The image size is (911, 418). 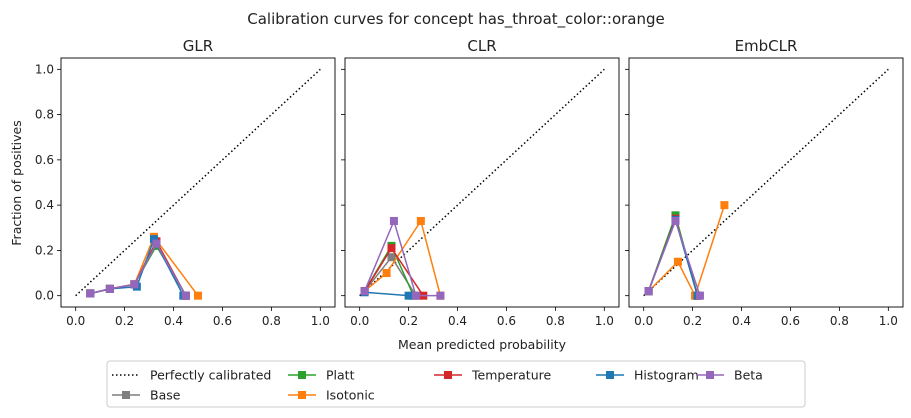 What do you see at coordinates (16, 182) in the screenshot?
I see `y-axis-label: Fraction of positives` at bounding box center [16, 182].